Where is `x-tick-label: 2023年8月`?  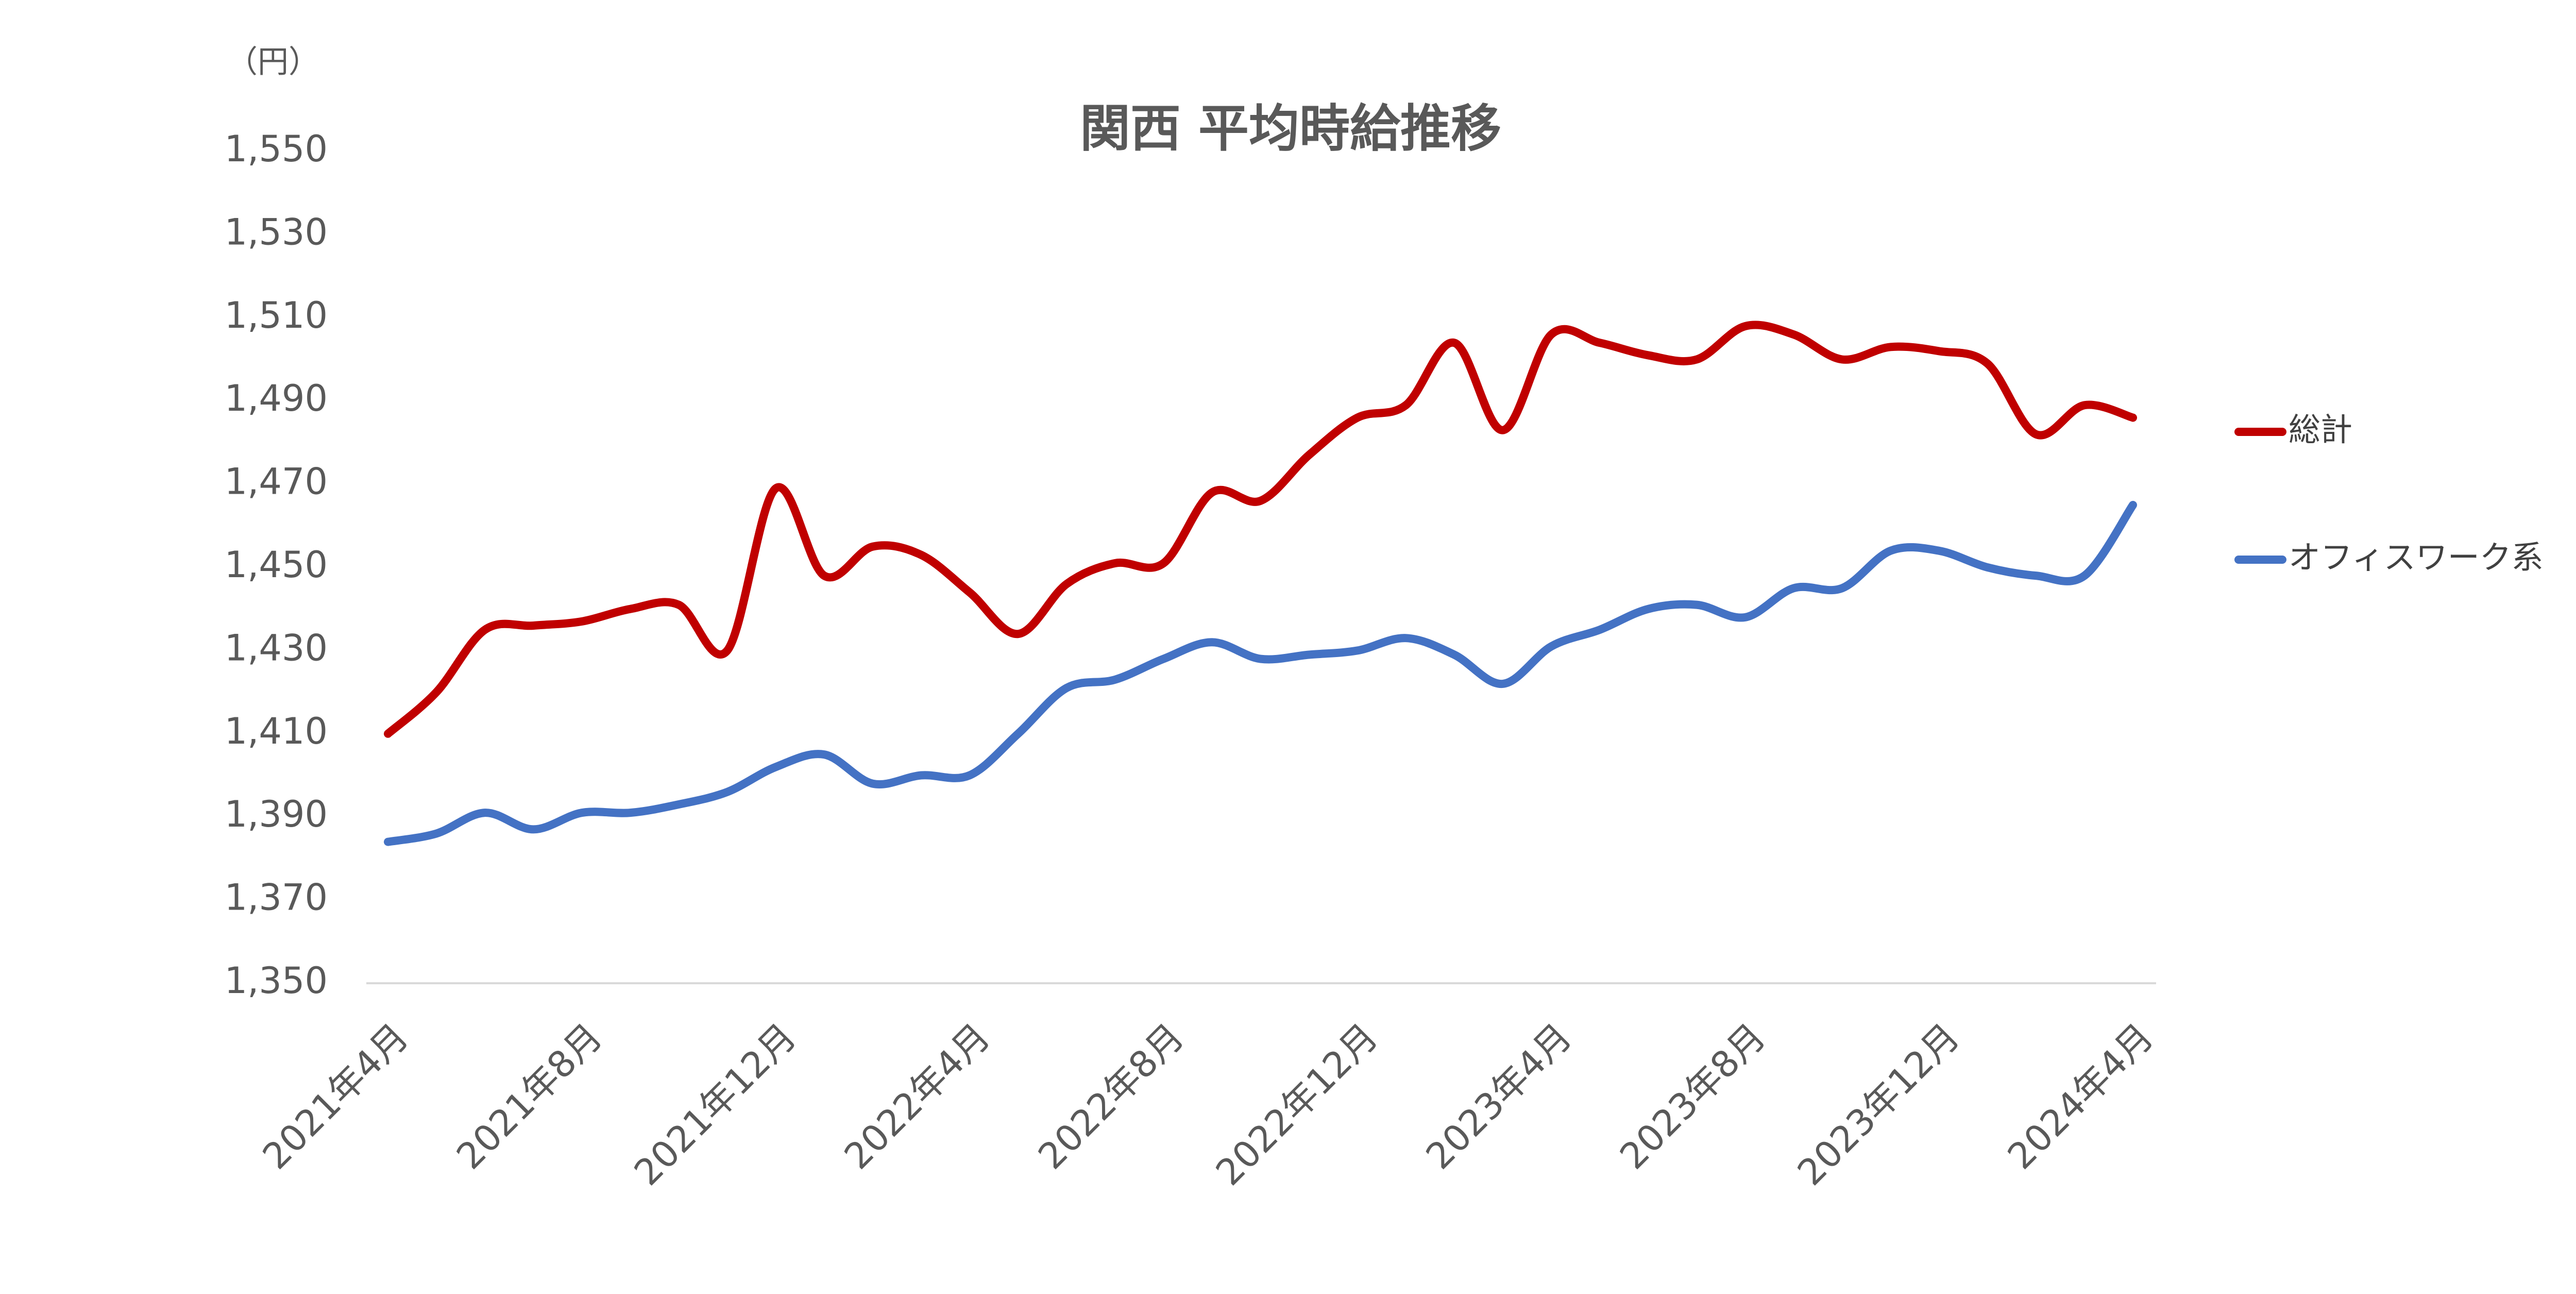
x-tick-label: 2023年8月 is located at coordinates (1692, 1096).